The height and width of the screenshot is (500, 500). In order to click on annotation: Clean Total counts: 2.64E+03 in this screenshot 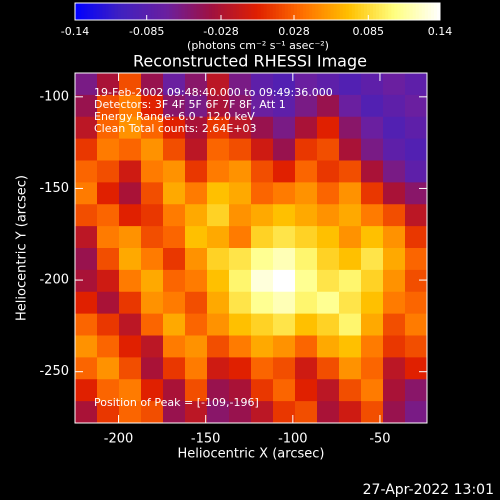, I will do `click(175, 128)`.